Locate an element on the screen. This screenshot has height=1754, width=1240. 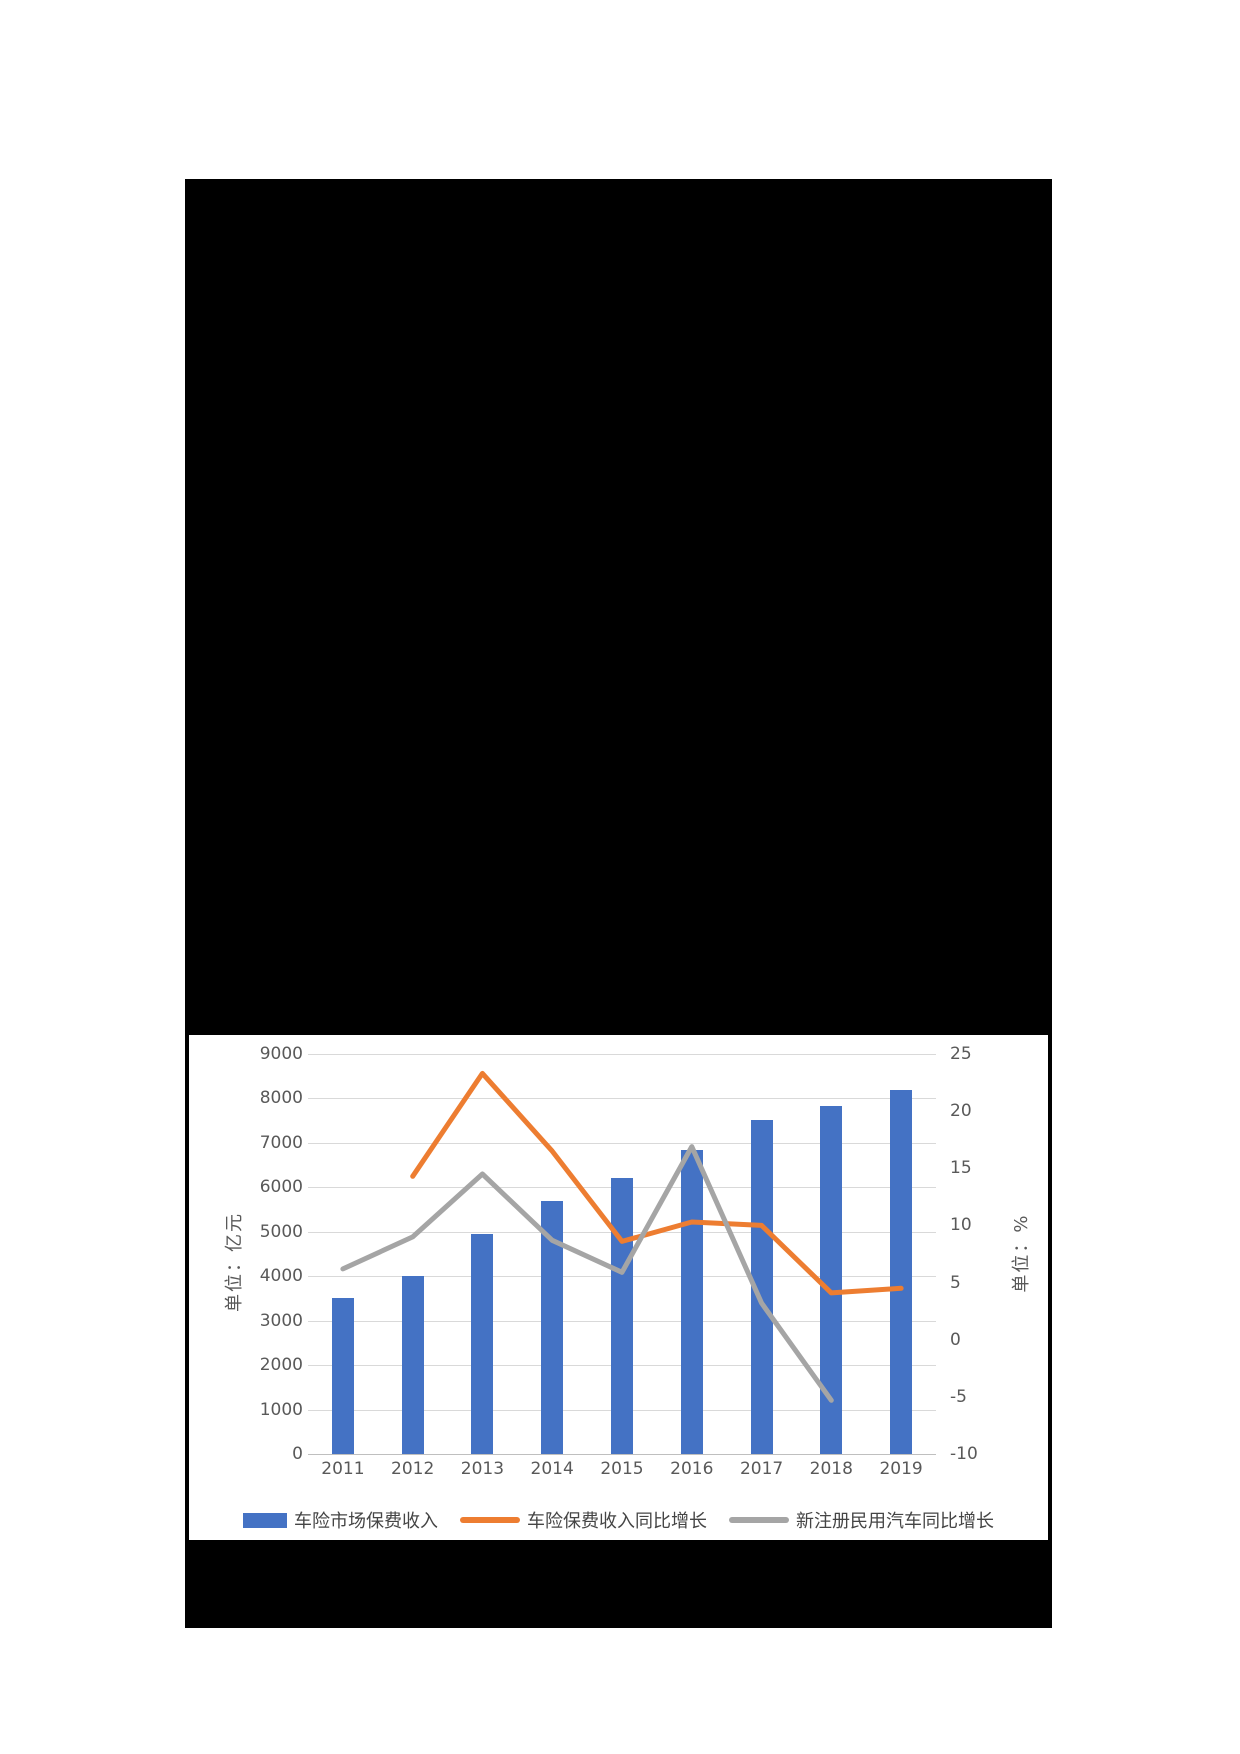
bar-2018 is located at coordinates (831, 1280).